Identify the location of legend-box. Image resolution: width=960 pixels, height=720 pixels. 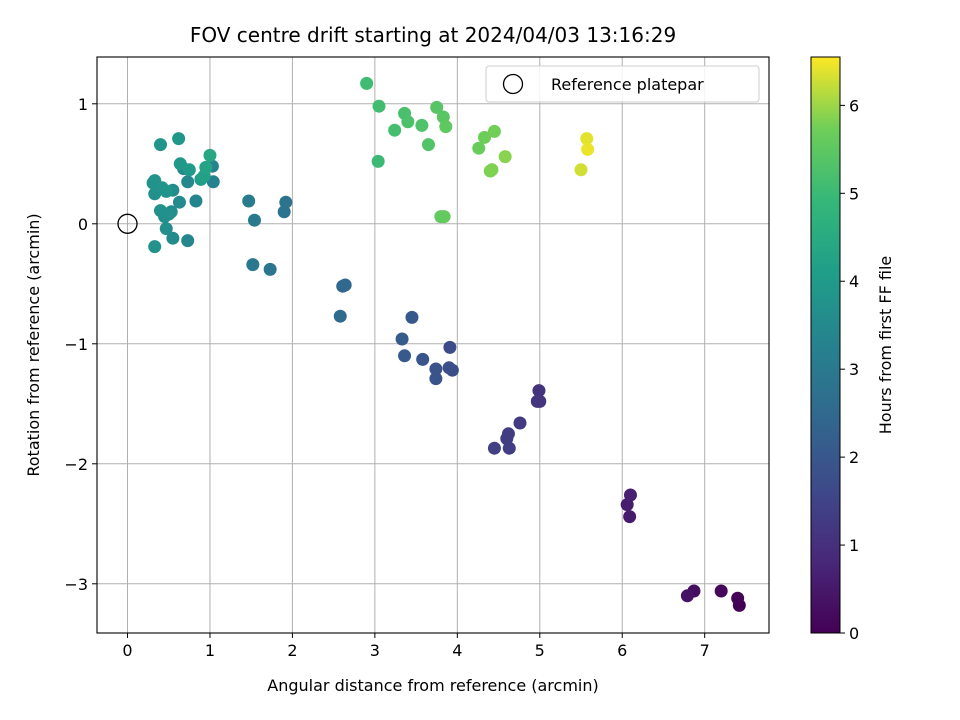
(622, 84).